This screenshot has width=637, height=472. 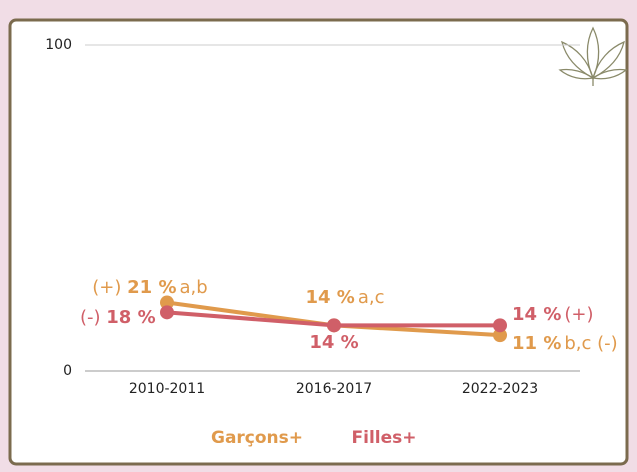 I want to click on label-note: b,c (-), so click(x=590, y=343).